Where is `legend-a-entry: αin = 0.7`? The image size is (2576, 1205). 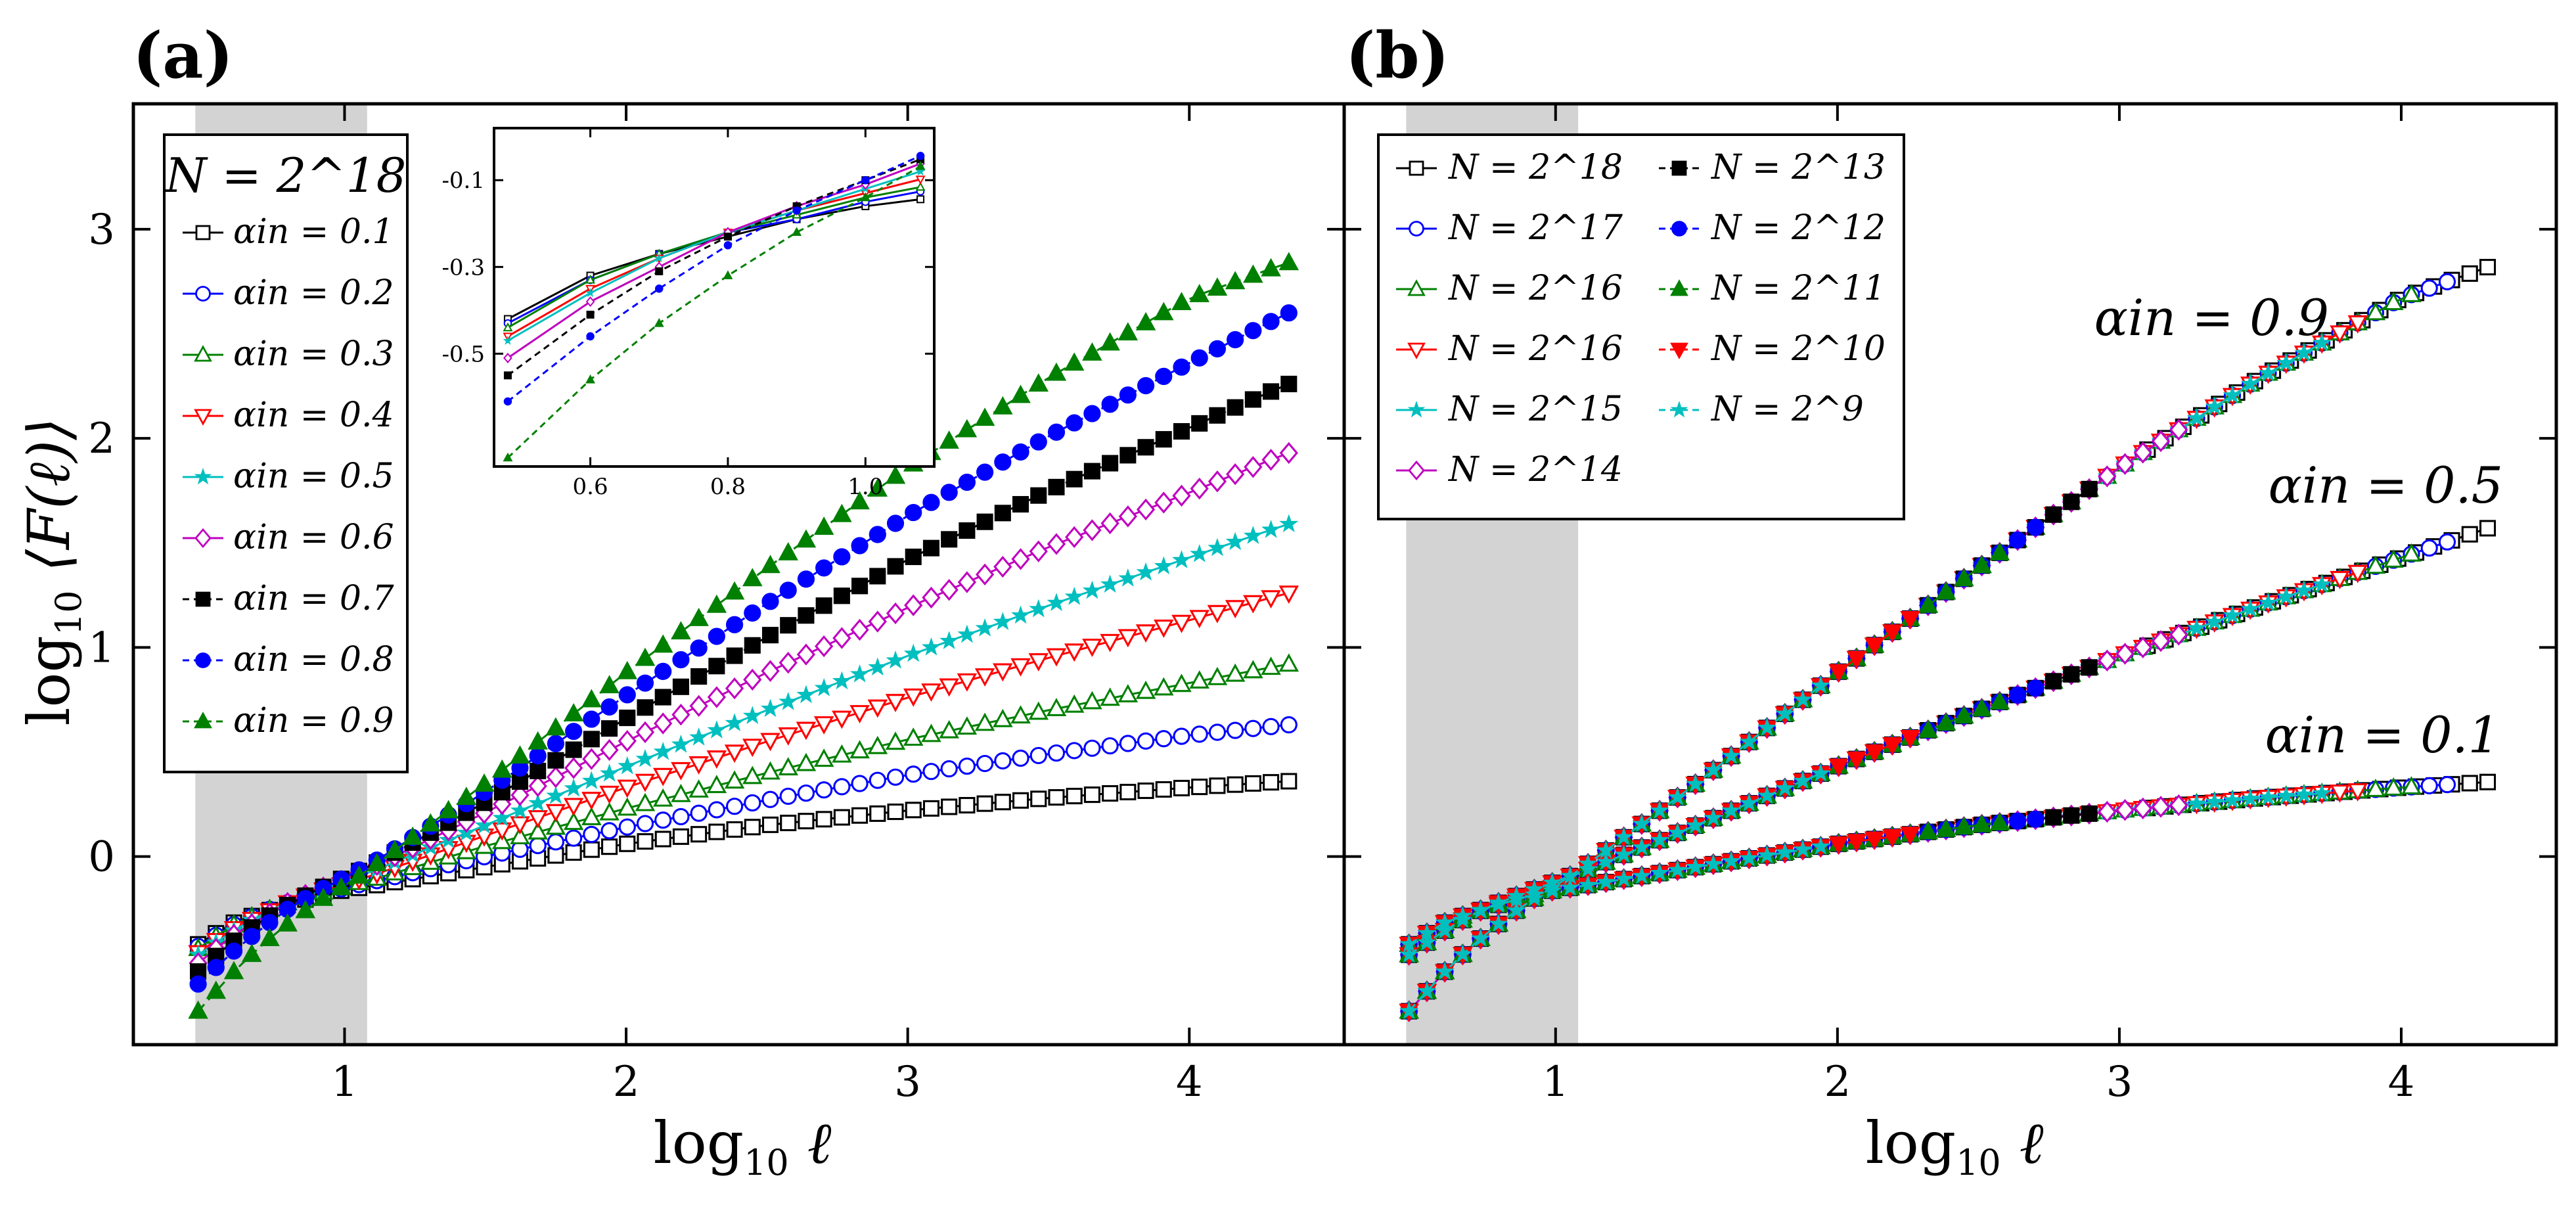 legend-a-entry: αin = 0.7 is located at coordinates (313, 598).